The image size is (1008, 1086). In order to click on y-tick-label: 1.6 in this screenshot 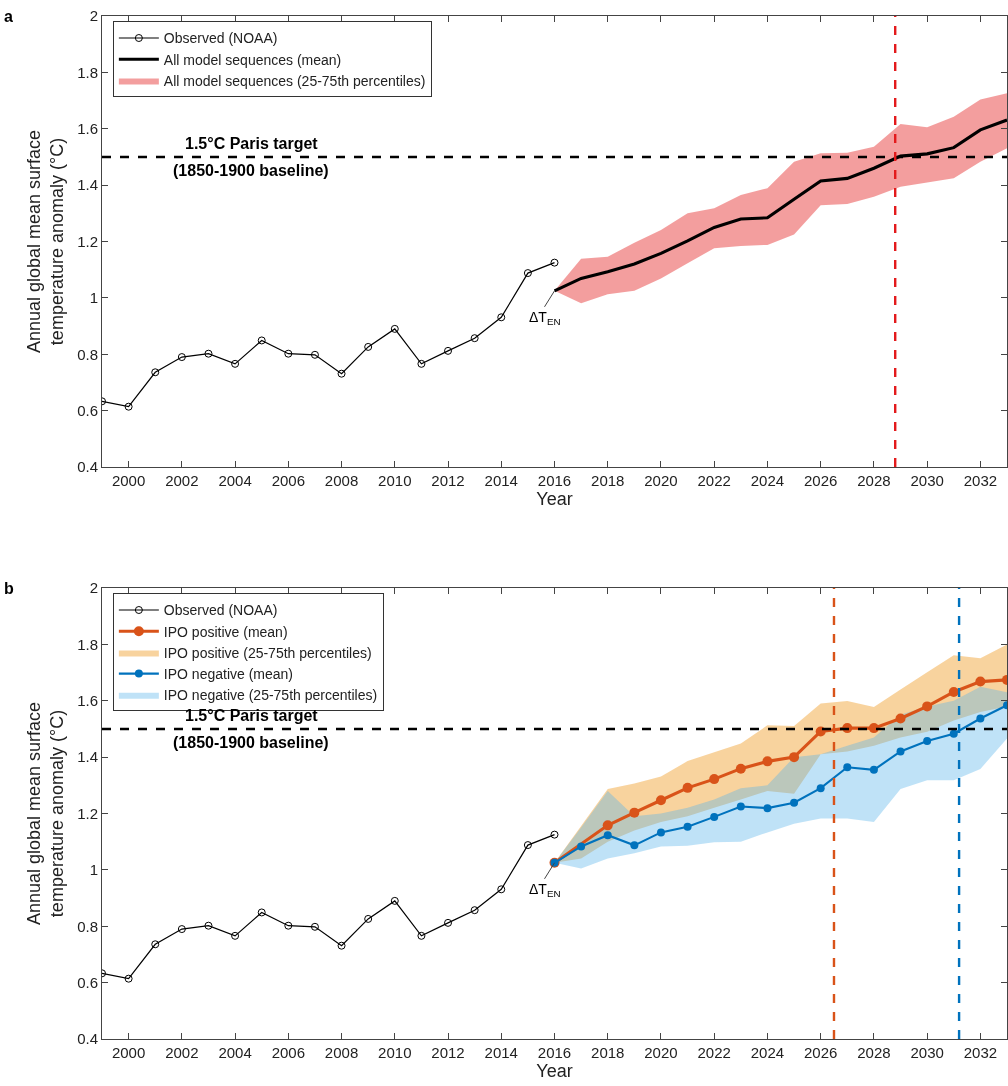, I will do `click(87, 128)`.